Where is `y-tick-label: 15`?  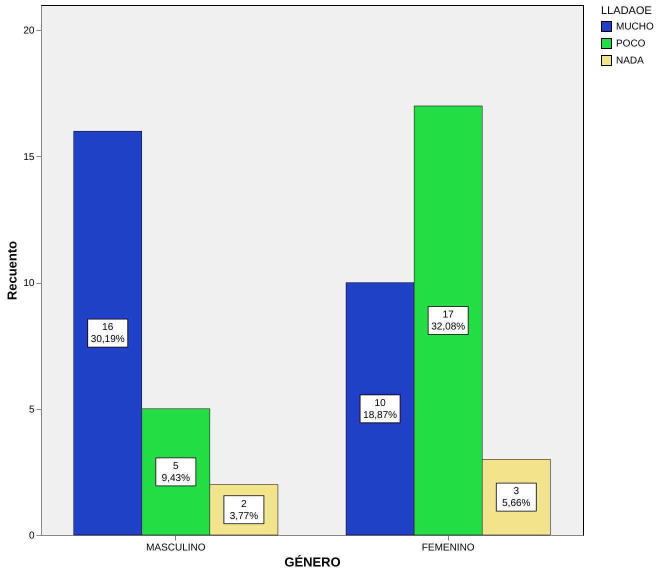 y-tick-label: 15 is located at coordinates (29, 157).